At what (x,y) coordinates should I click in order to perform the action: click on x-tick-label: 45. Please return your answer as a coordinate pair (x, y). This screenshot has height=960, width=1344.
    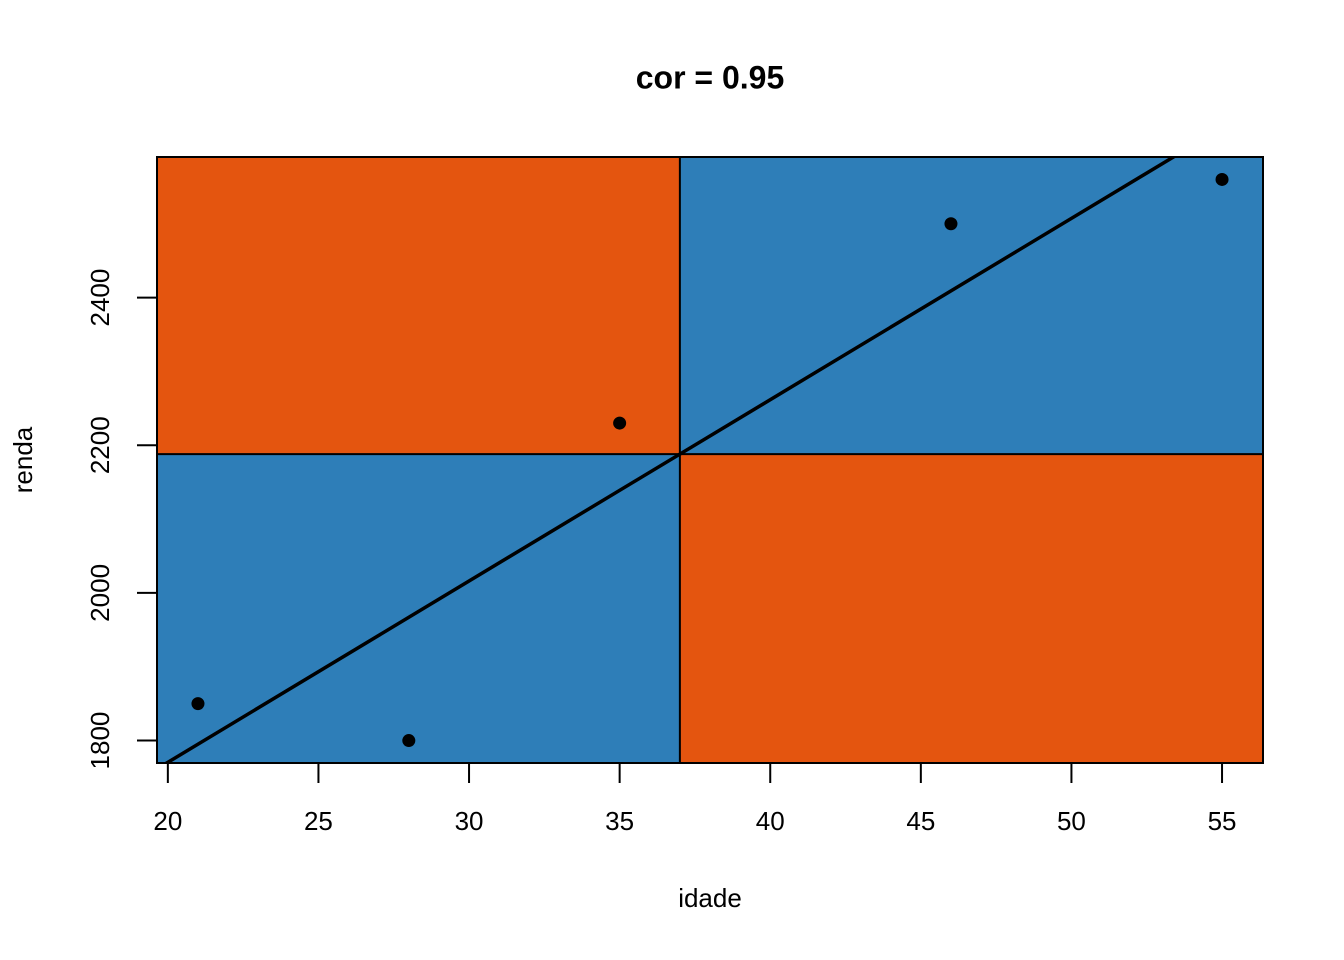
    Looking at the image, I should click on (920, 821).